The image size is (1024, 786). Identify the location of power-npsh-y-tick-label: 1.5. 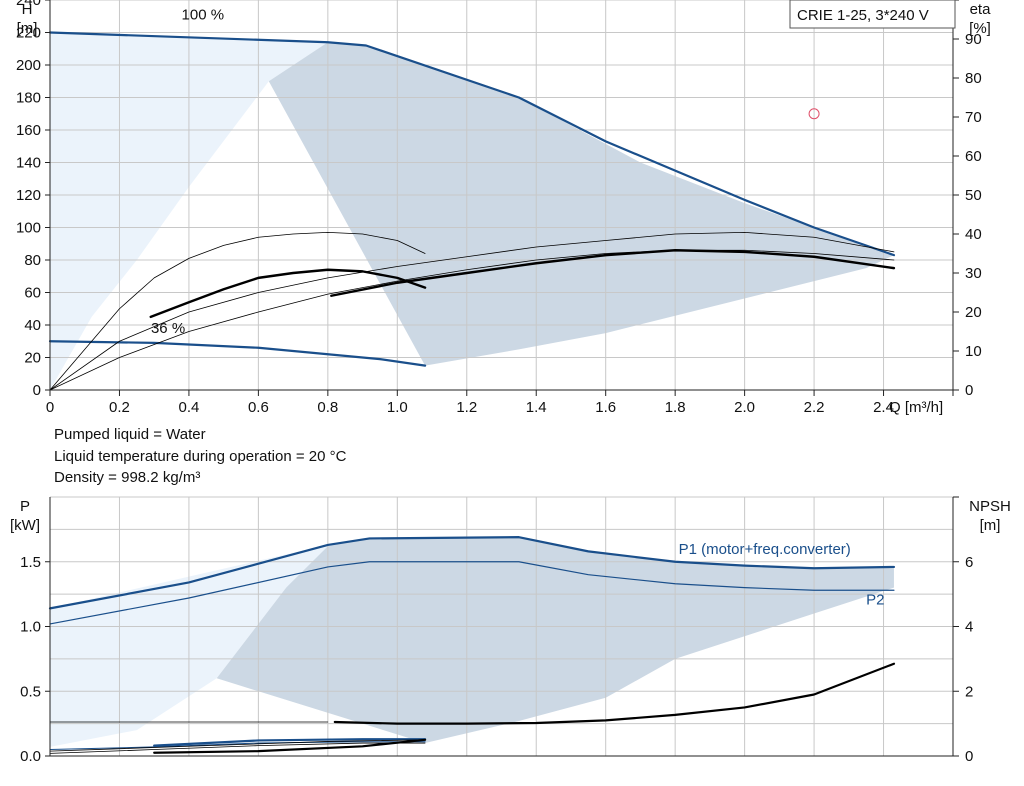
(30, 562).